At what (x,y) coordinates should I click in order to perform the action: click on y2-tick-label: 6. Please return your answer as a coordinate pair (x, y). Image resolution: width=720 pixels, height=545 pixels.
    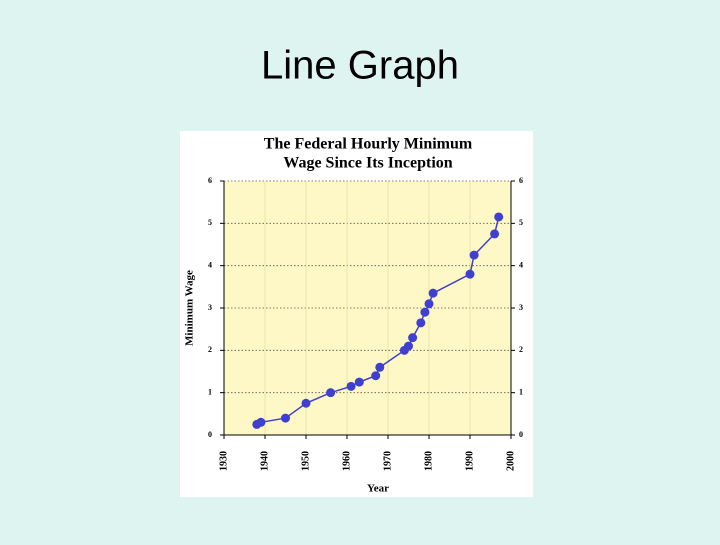
    Looking at the image, I should click on (521, 180).